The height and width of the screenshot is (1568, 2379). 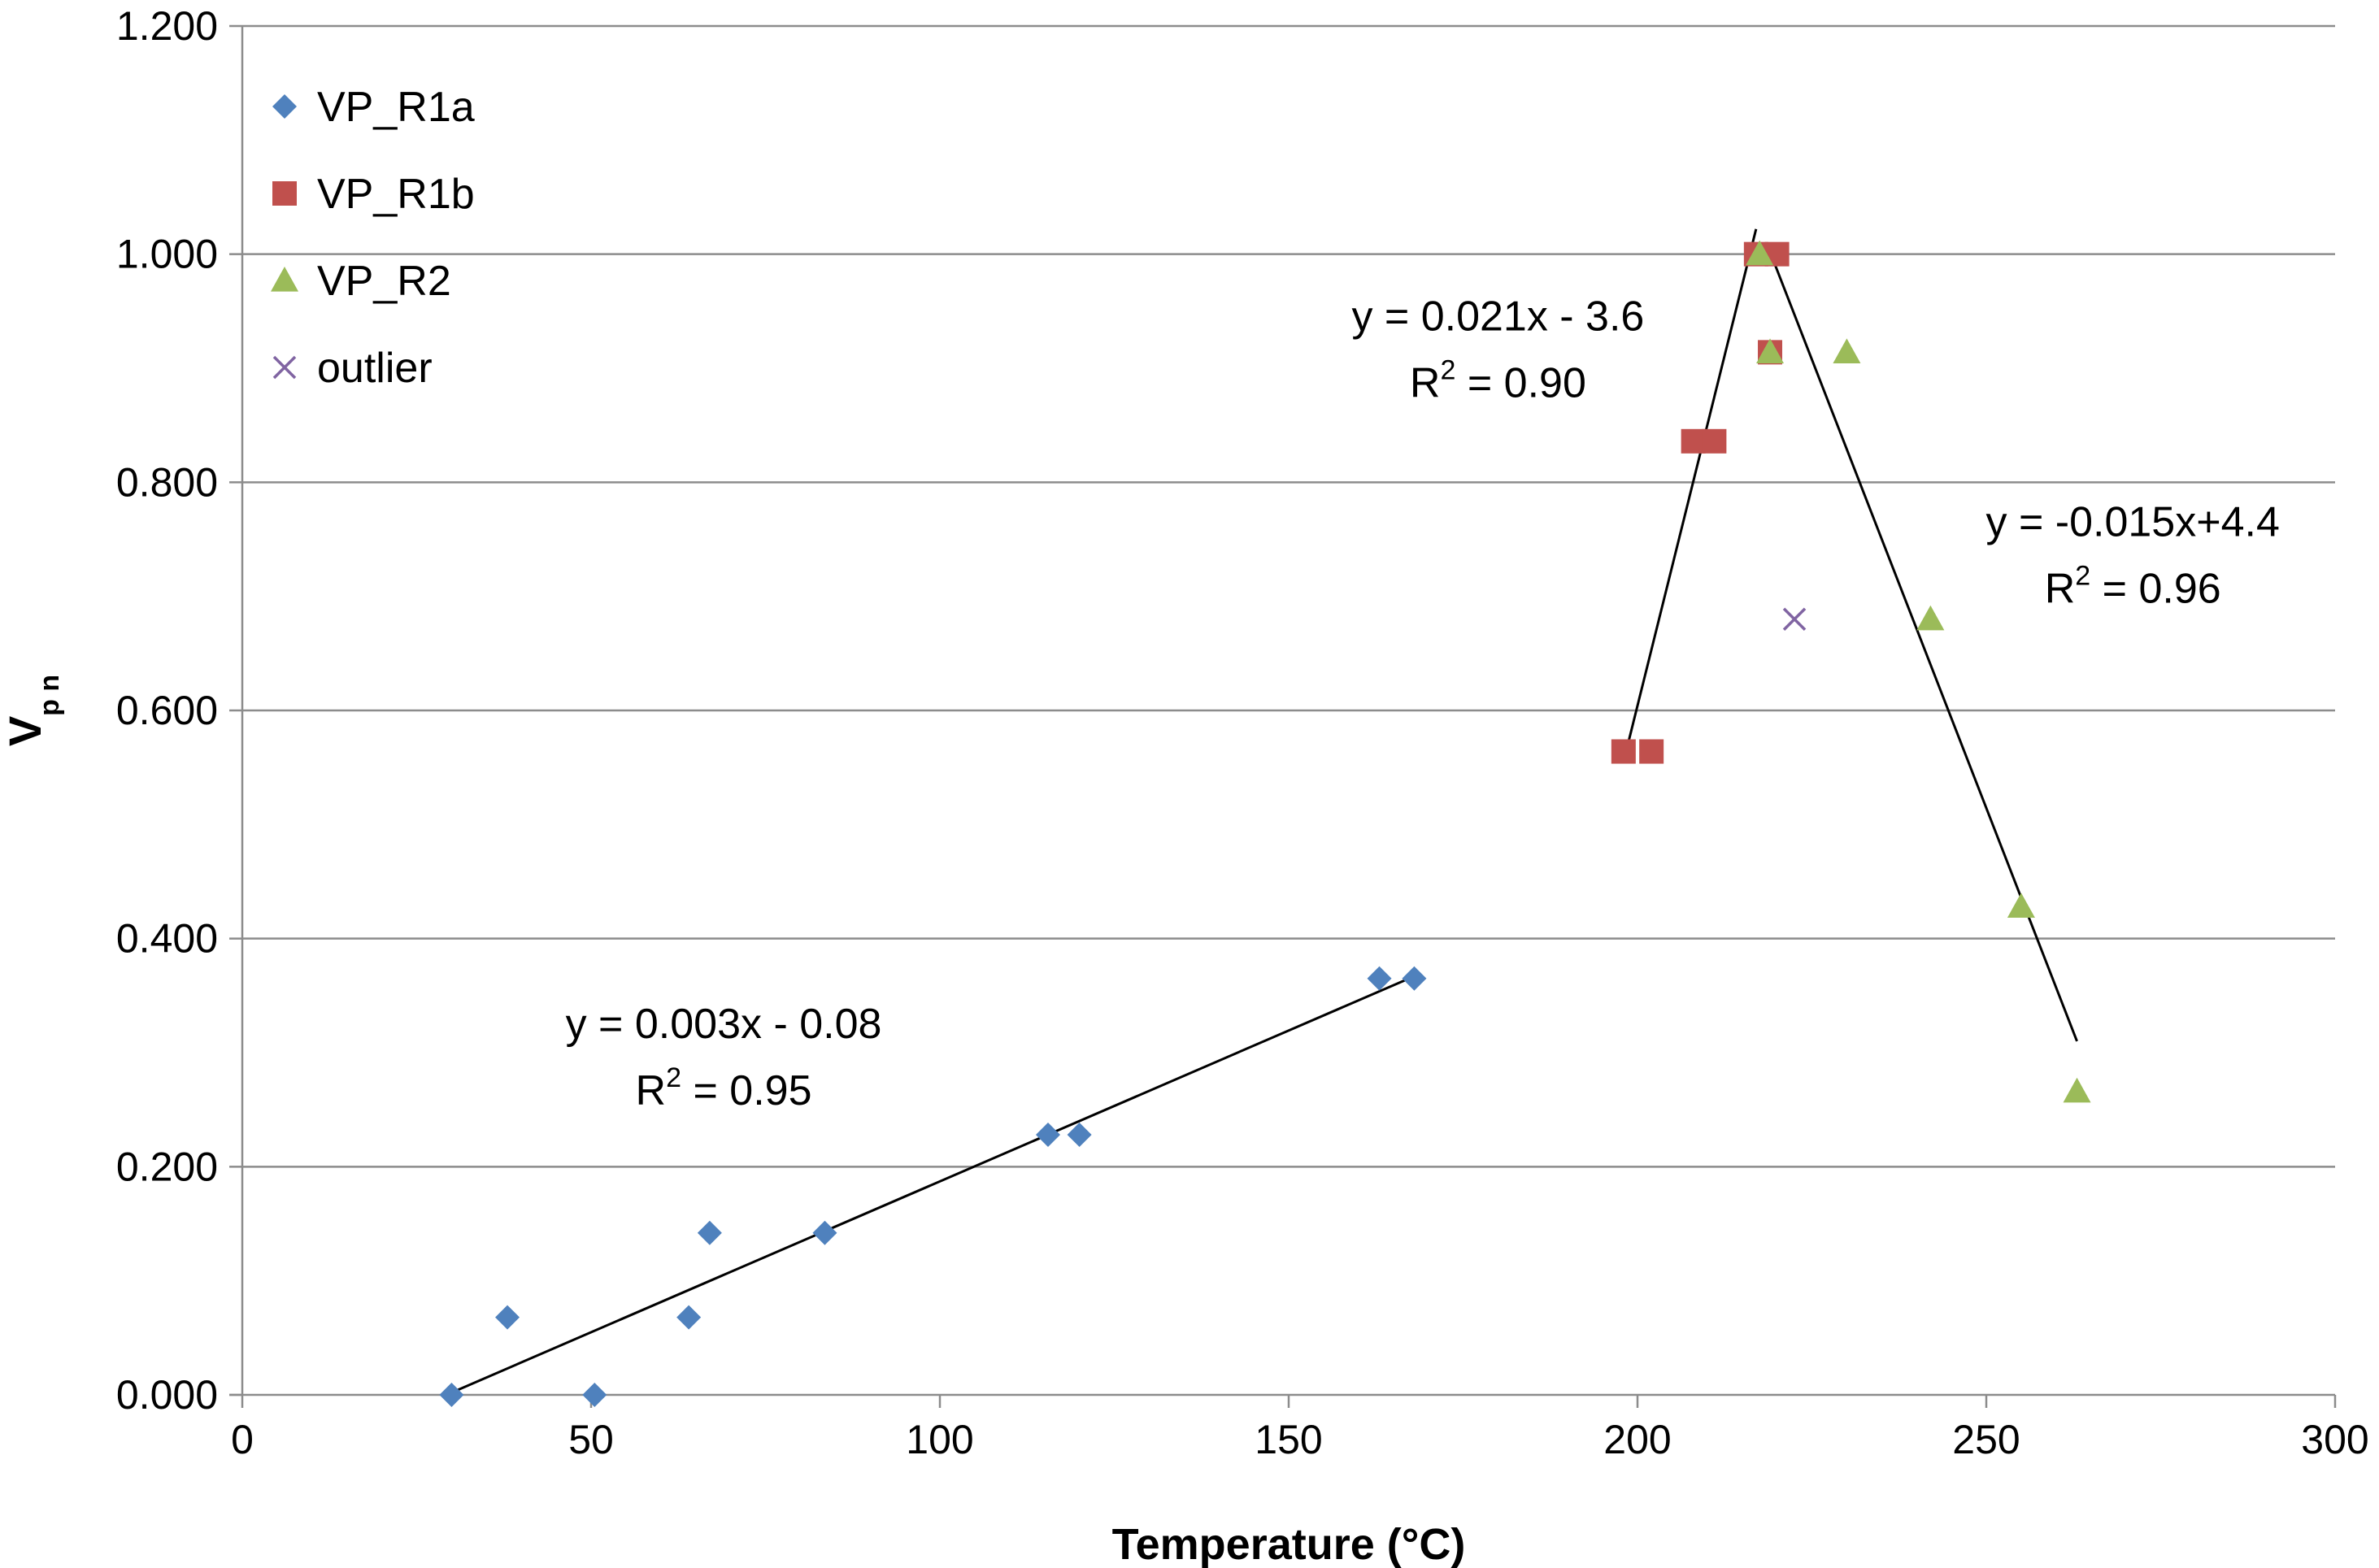 I want to click on y-tick-label-2: 0.400, so click(x=167, y=939).